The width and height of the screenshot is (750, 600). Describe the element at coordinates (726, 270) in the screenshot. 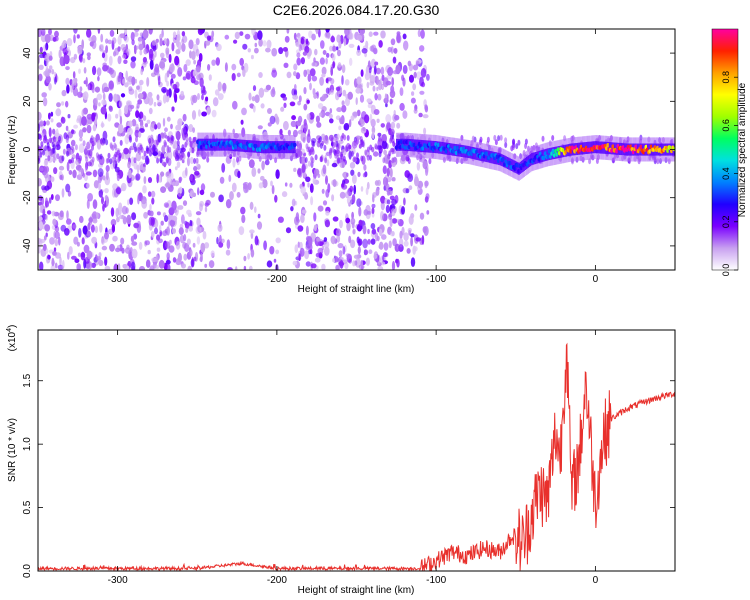

I see `colorbar-tick-label: 0.0` at that location.